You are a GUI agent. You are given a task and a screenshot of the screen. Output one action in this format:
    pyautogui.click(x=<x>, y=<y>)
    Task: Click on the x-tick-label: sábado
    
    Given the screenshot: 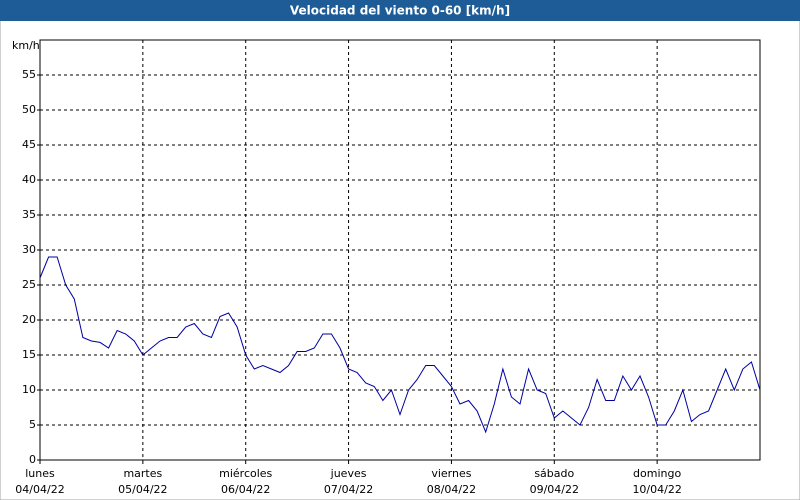 What is the action you would take?
    pyautogui.click(x=554, y=473)
    